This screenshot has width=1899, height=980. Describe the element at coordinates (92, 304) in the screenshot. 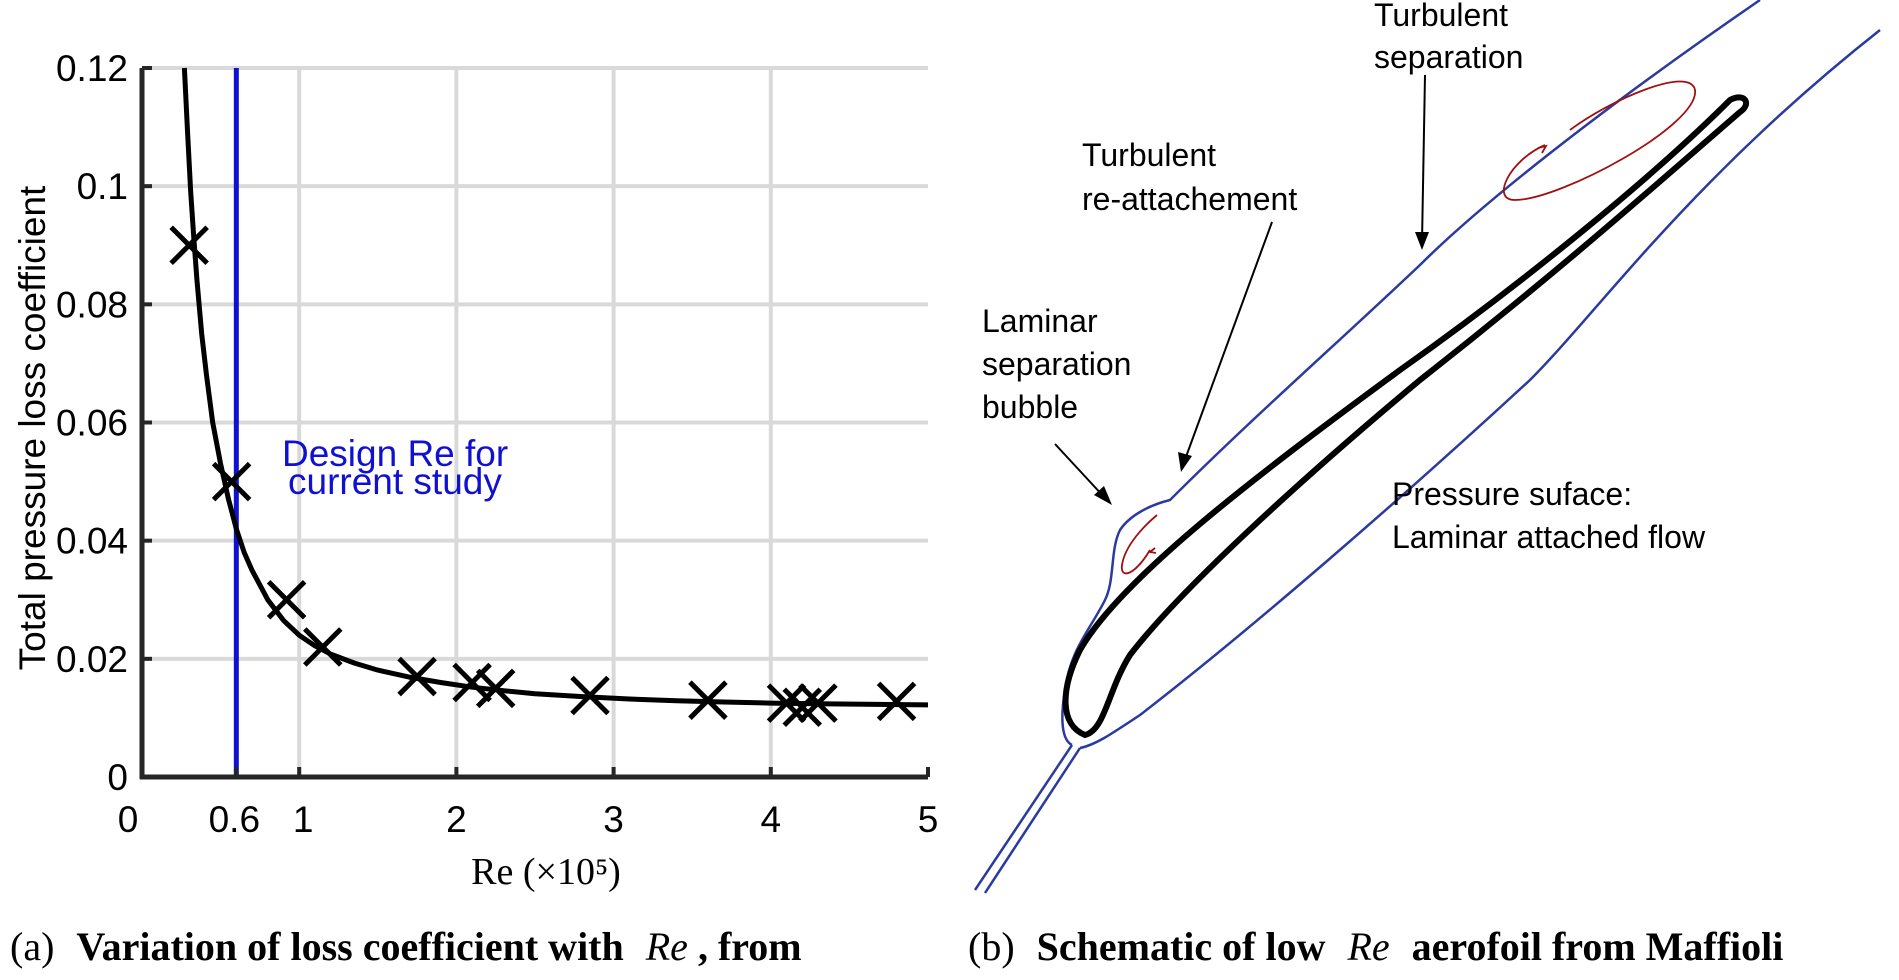

I see `y-tick-label: 0.08` at that location.